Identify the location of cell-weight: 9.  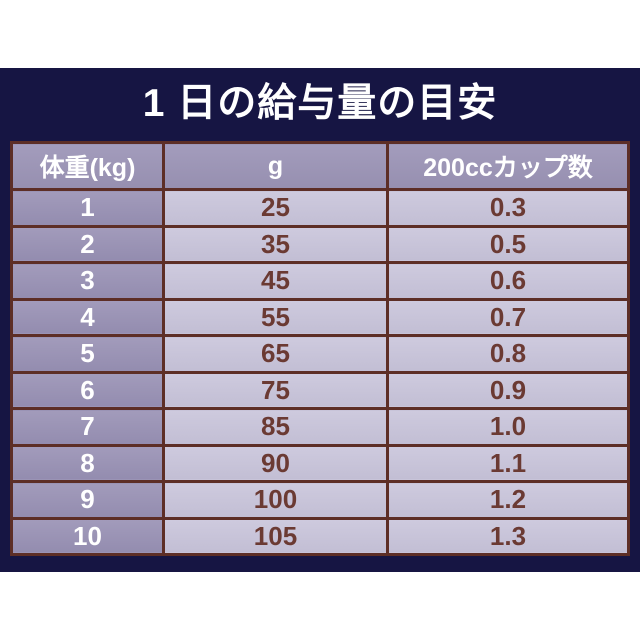
(87, 500).